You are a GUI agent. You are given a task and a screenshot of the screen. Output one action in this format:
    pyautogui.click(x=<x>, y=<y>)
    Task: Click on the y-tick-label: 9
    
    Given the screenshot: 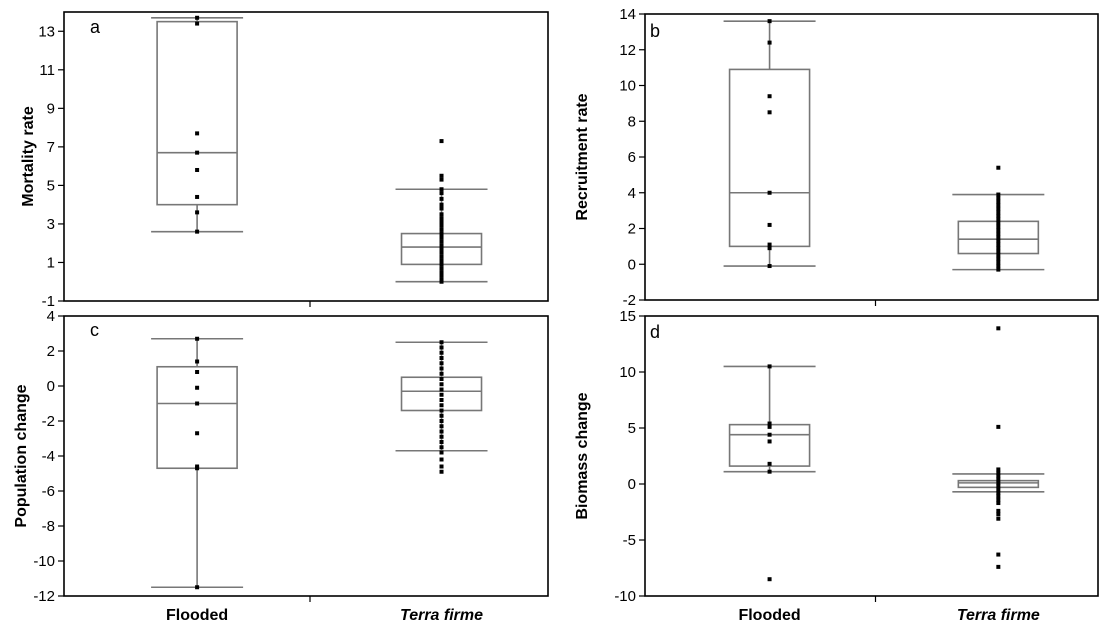 What is the action you would take?
    pyautogui.click(x=51, y=108)
    